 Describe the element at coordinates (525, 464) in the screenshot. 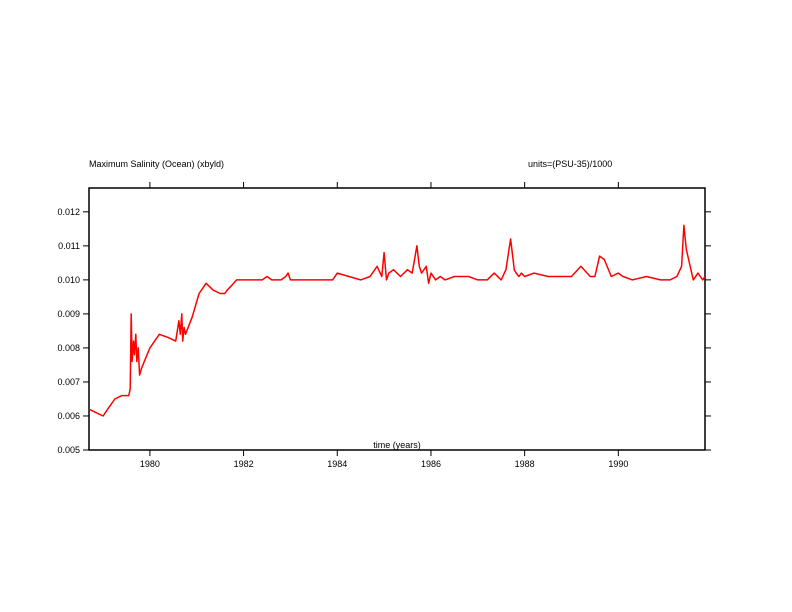

I see `x-tick-label: 1988` at that location.